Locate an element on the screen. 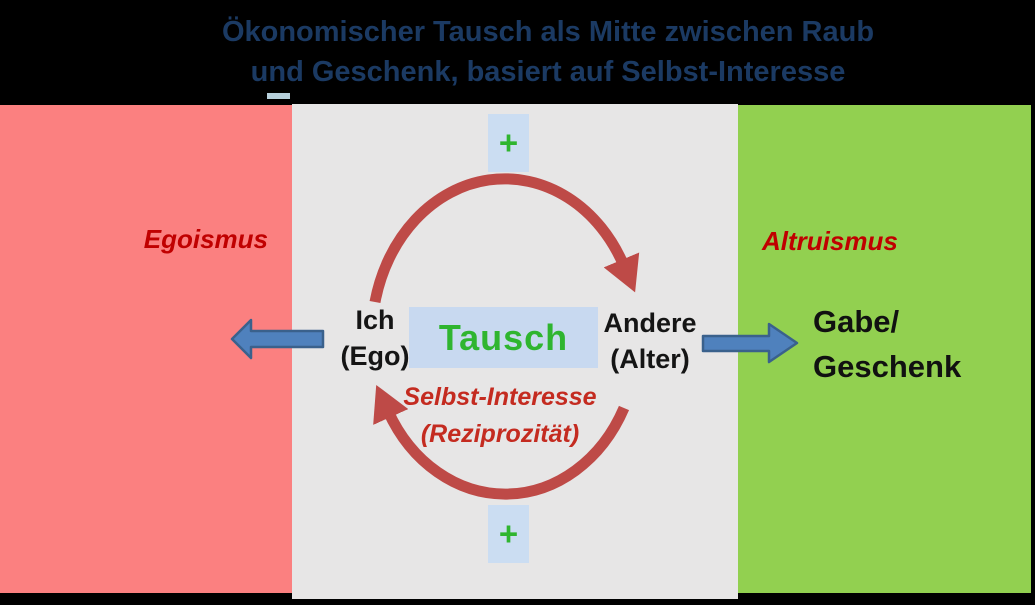 The width and height of the screenshot is (1035, 605). plus-icon-bottom: + is located at coordinates (508, 533).